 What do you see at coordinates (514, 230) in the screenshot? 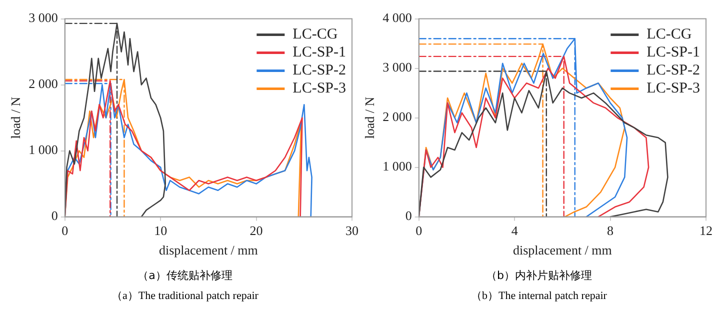
I see `x-tick-label: 4` at bounding box center [514, 230].